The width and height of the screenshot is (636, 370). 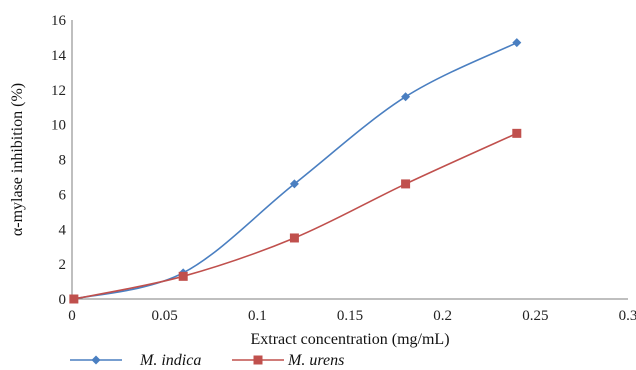 What do you see at coordinates (63, 161) in the screenshot?
I see `y-tick-label: 8` at bounding box center [63, 161].